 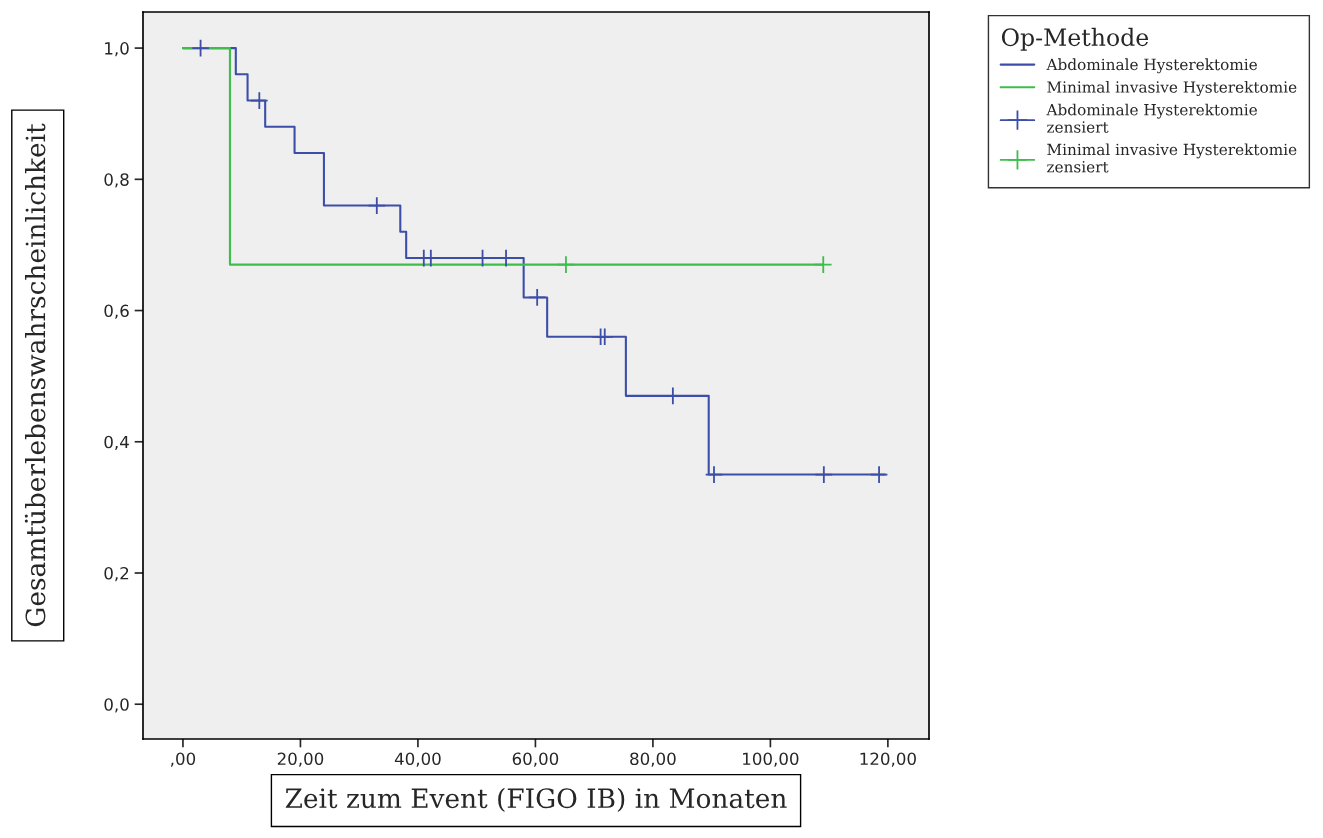 I want to click on x-axis-title: Zeit zum Event (FIGO IB) in Monaten, so click(x=536, y=799).